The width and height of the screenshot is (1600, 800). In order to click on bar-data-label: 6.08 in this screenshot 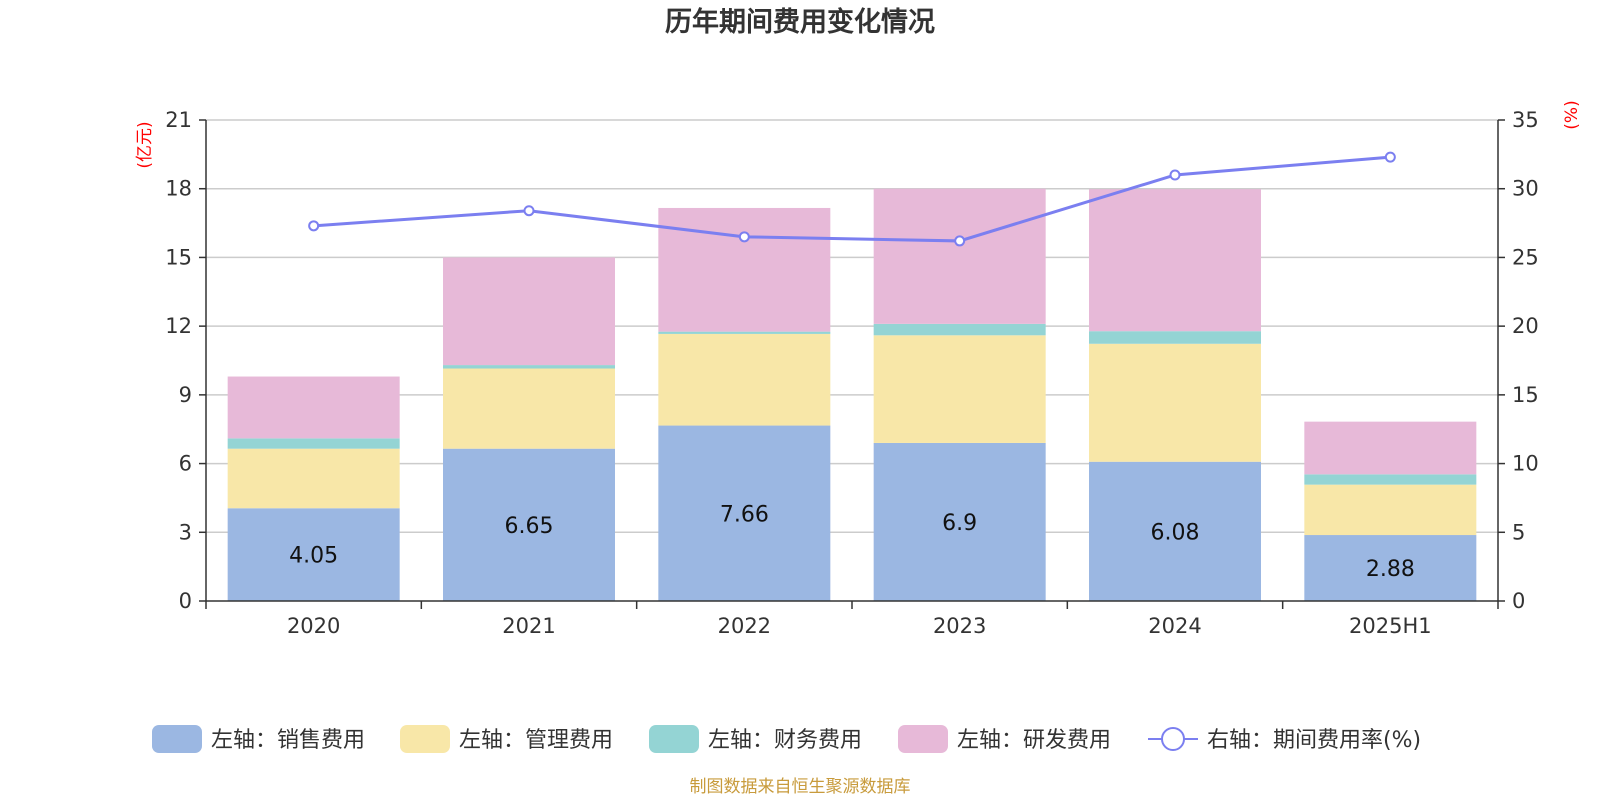, I will do `click(1175, 532)`.